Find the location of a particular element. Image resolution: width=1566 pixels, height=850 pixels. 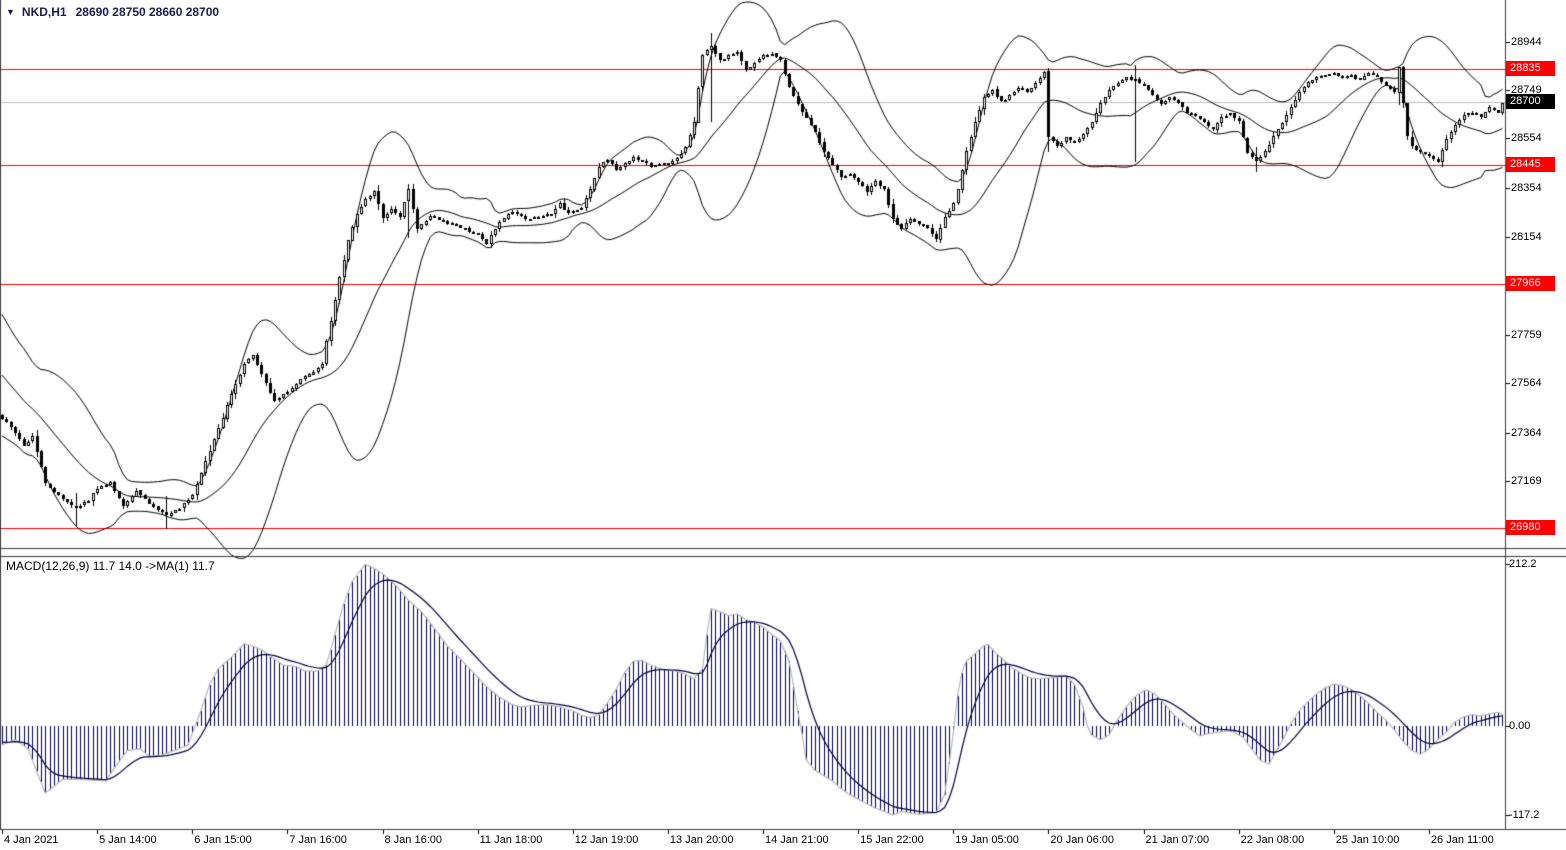

time-tick-label: 8 Jan 16:00 is located at coordinates (413, 840).